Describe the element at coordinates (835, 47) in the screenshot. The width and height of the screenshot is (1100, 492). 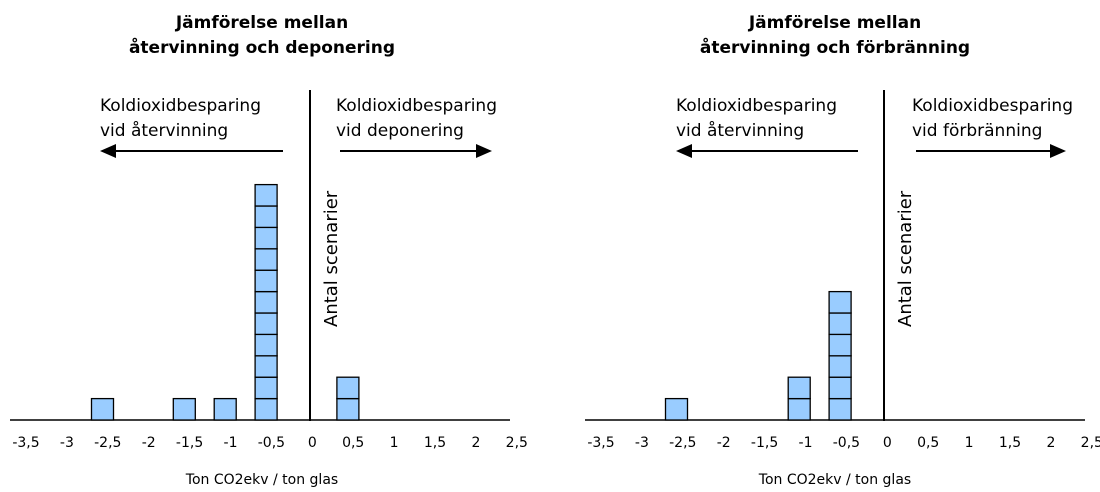
I see `chart-title-line2: återvinning och förbränning` at that location.